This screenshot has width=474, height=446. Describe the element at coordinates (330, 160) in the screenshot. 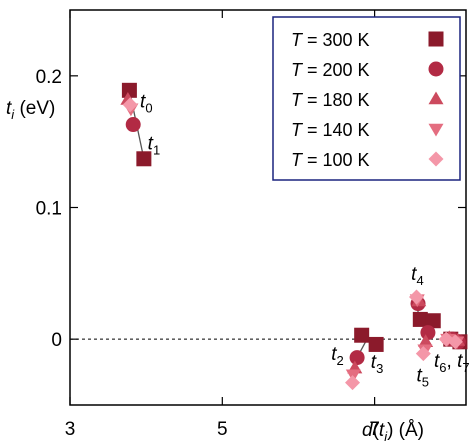

I see `legend-label: T = 100 K` at that location.